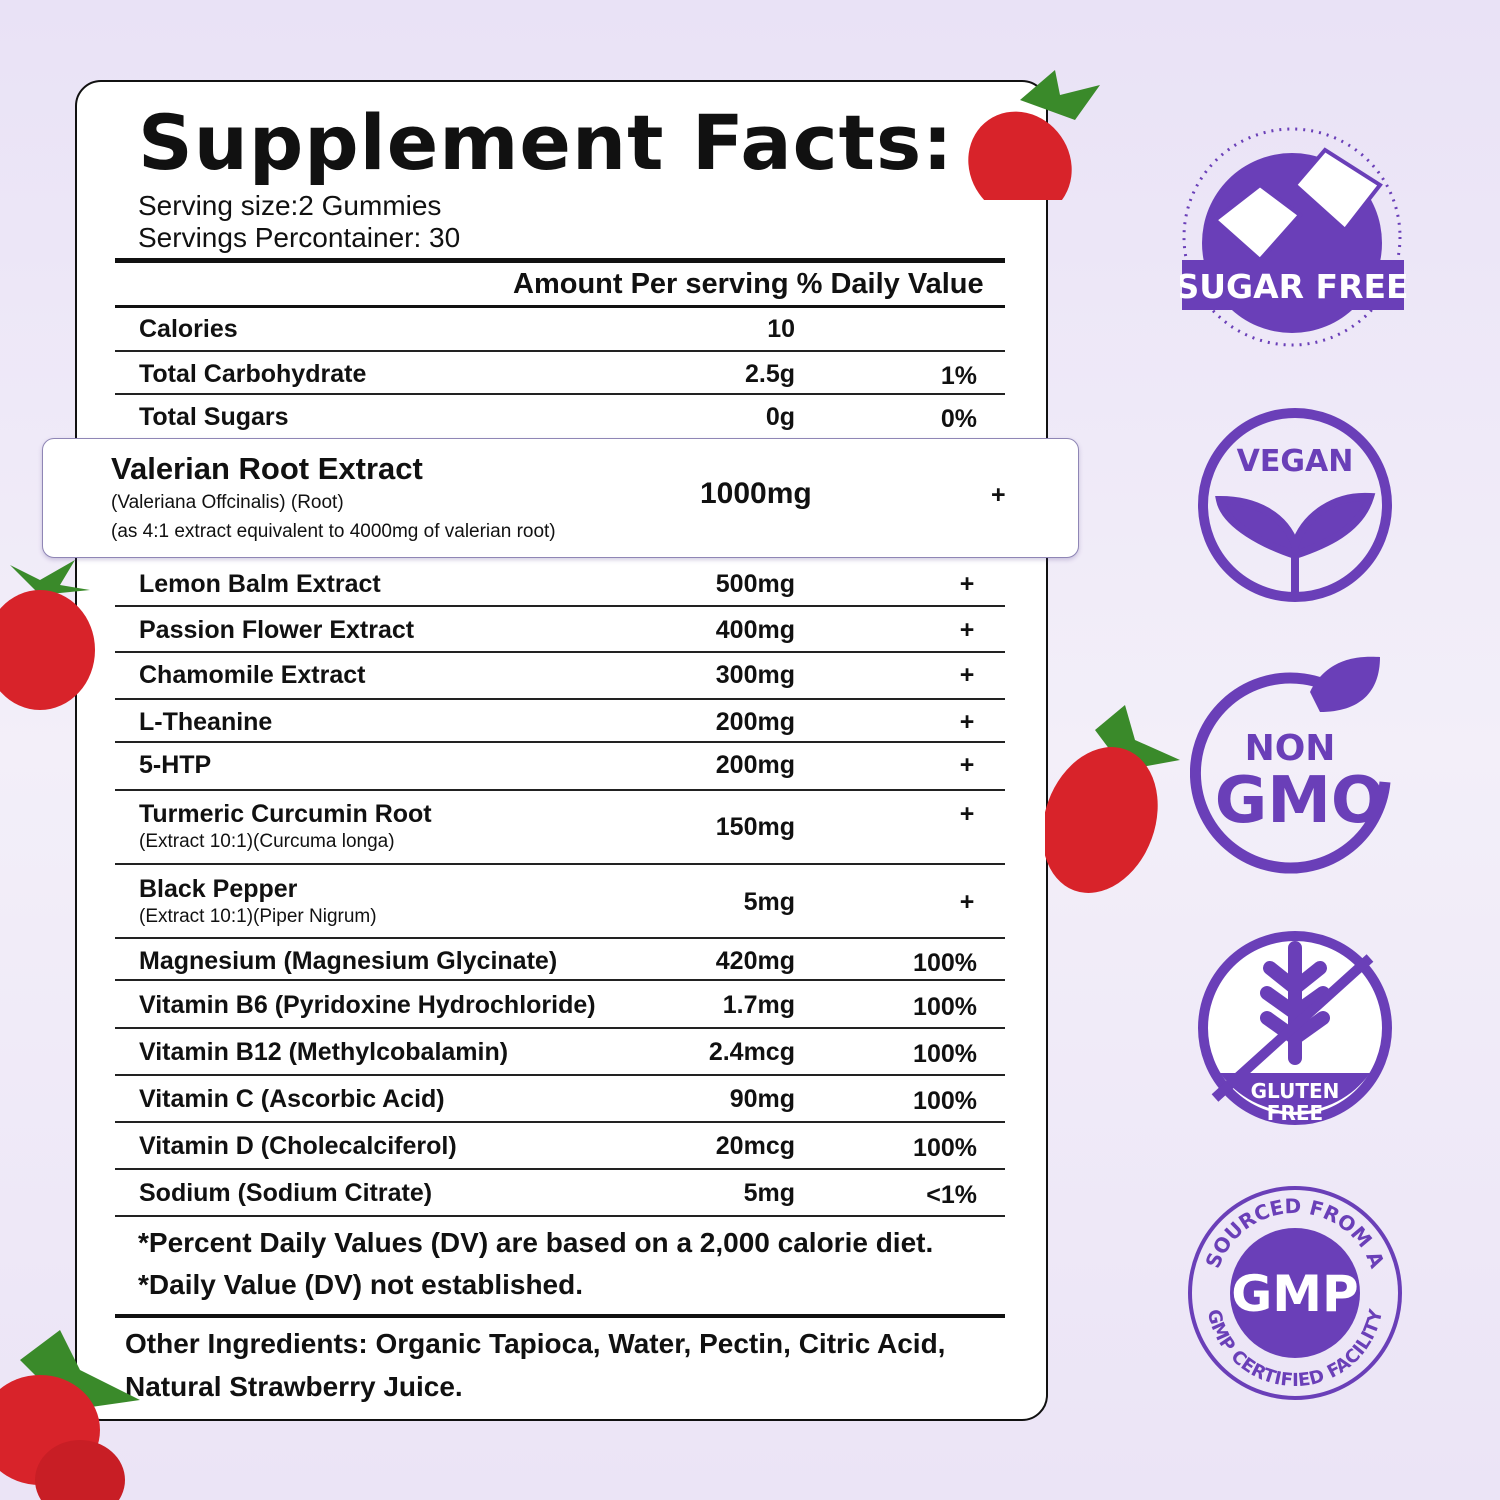 This screenshot has width=1500, height=1500. Describe the element at coordinates (286, 1193) in the screenshot. I see `ingredient-name: Sodium (Sodium Citrate)` at that location.